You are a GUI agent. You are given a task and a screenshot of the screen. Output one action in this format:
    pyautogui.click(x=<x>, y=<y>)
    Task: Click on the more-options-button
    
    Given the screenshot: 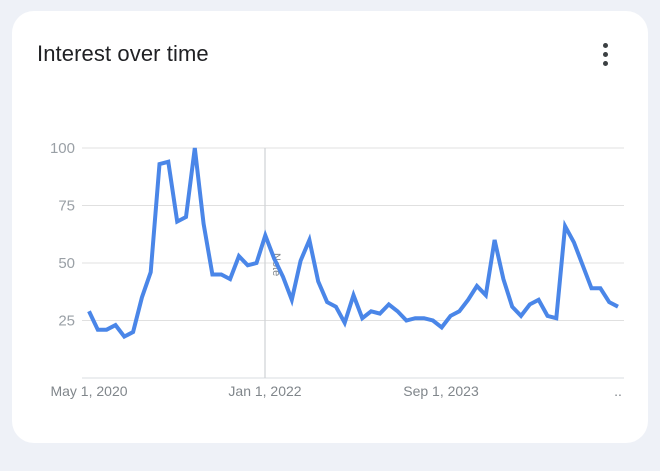 What is the action you would take?
    pyautogui.click(x=605, y=54)
    